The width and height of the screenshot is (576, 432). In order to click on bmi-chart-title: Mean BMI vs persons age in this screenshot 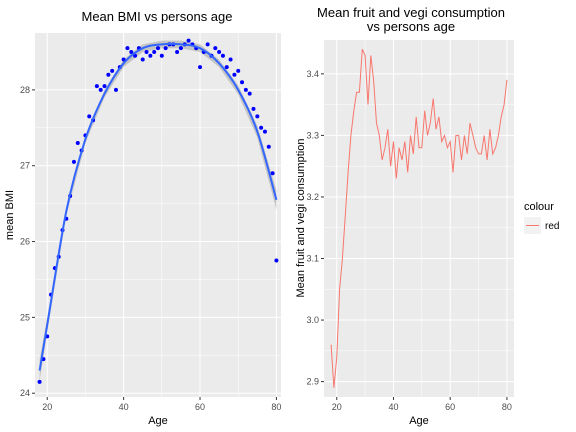, I will do `click(156, 16)`.